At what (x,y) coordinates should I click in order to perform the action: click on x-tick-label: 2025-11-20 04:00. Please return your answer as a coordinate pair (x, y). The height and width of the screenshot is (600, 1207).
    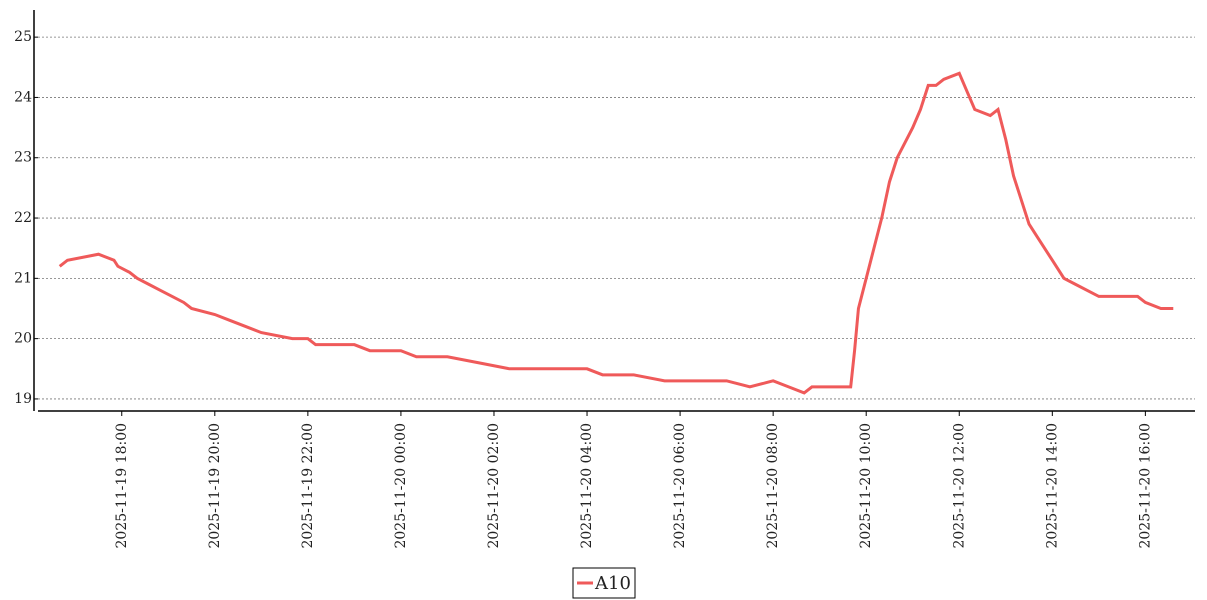
    Looking at the image, I should click on (587, 486).